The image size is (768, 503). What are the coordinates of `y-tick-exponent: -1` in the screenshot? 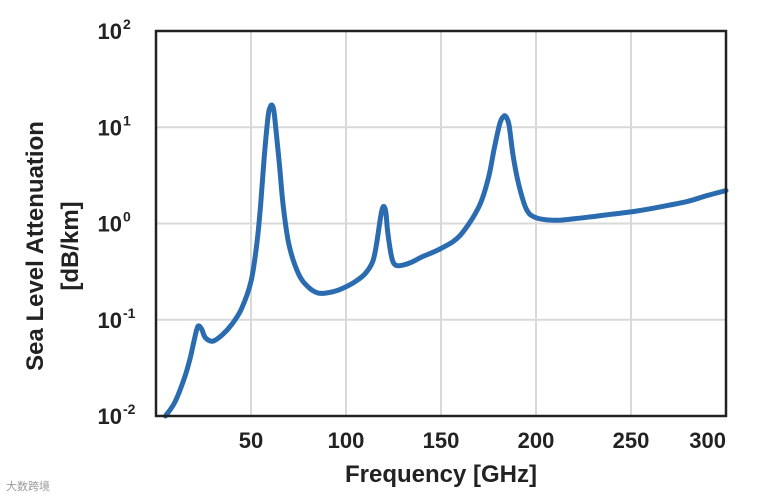 It's located at (129, 313).